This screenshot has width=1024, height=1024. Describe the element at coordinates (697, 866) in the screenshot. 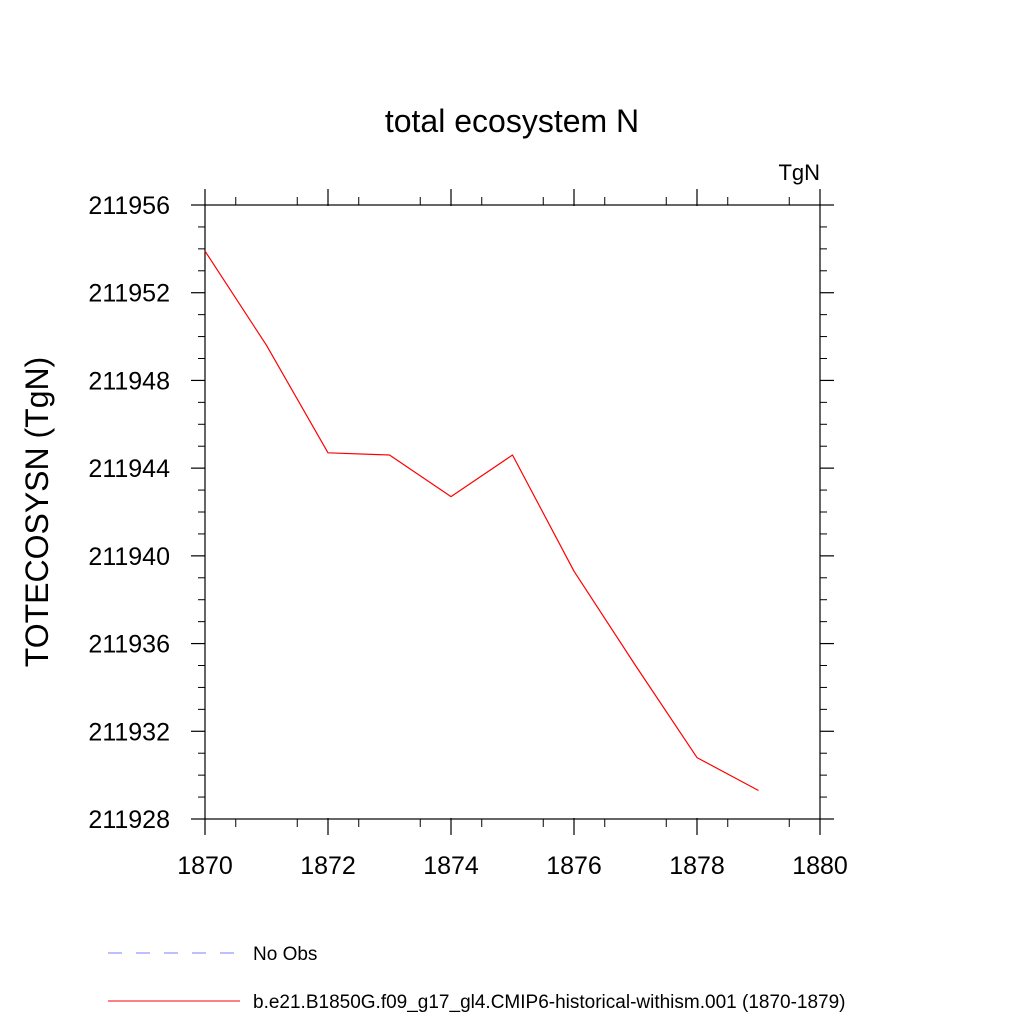

I see `x-tick-label: 1878` at that location.